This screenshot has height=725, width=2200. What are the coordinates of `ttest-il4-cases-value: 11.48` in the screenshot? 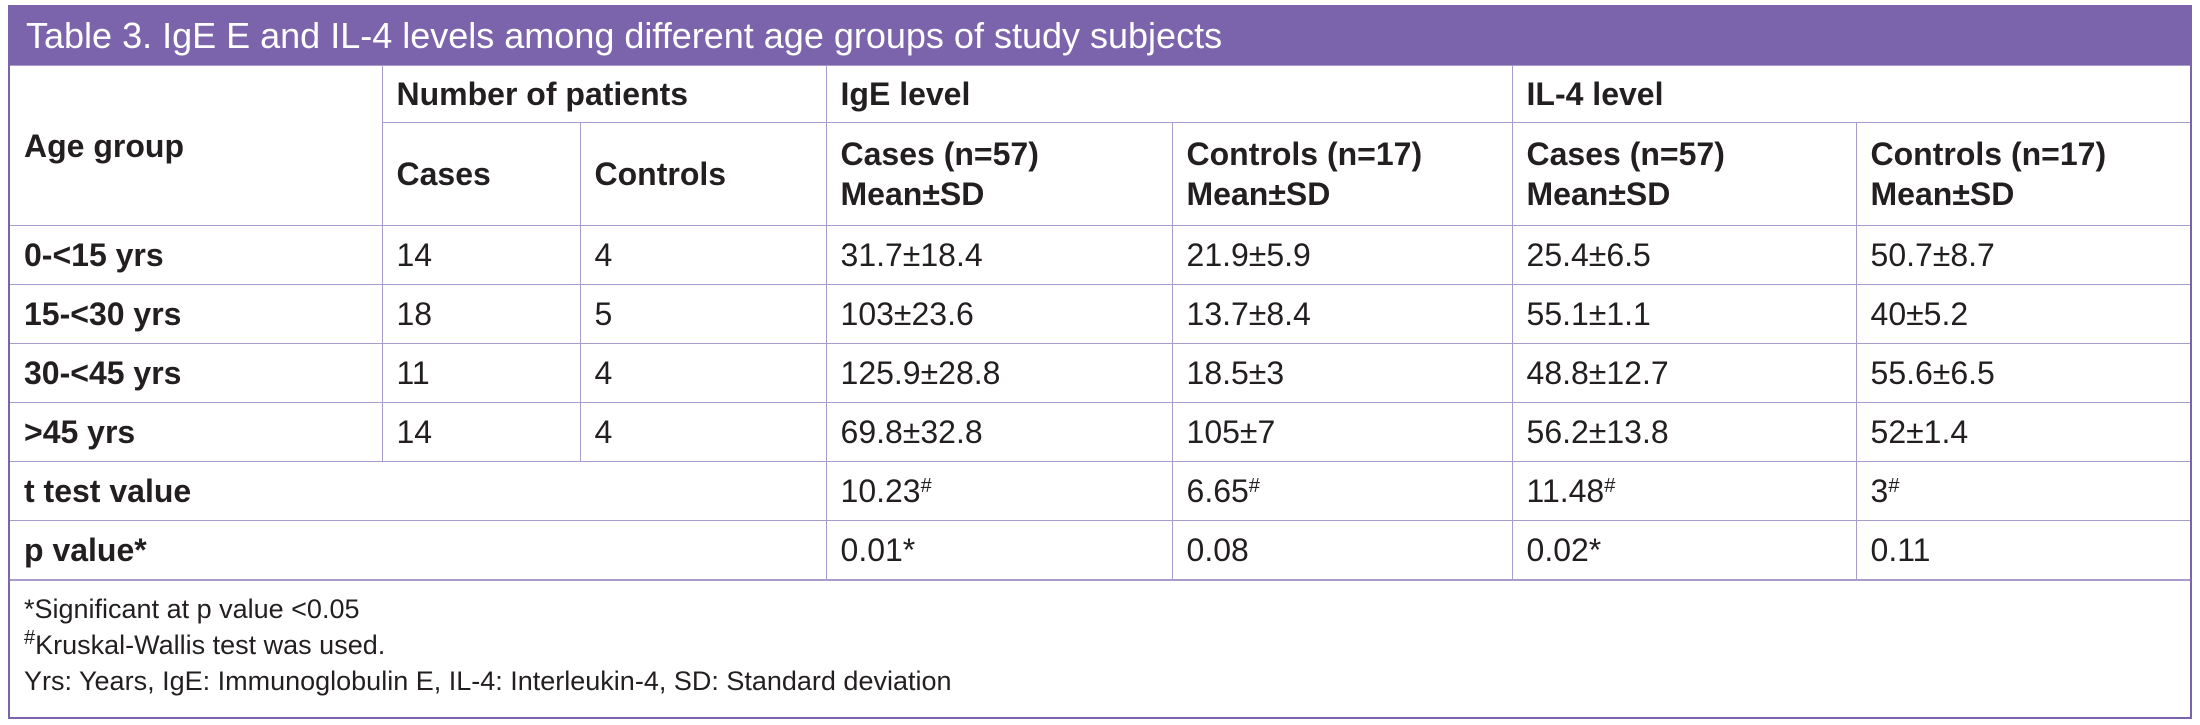 It's located at (1565, 491).